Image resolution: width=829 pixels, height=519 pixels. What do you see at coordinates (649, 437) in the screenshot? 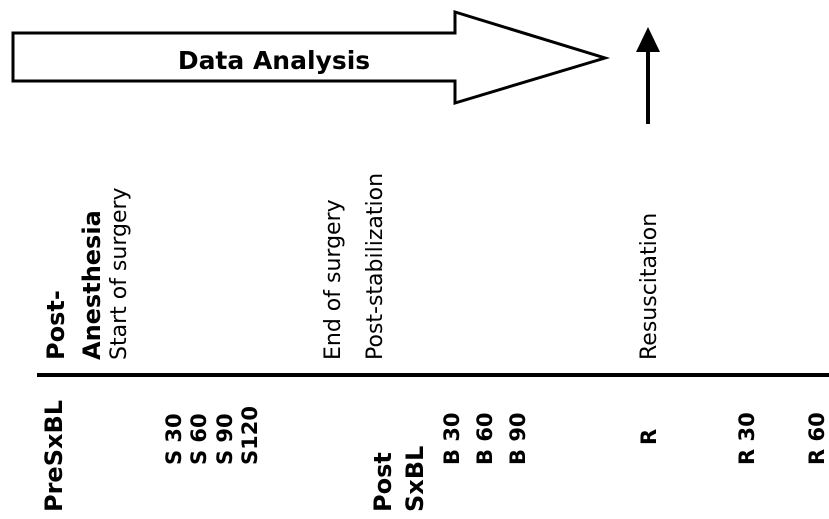
I see `timepoint-r: R` at bounding box center [649, 437].